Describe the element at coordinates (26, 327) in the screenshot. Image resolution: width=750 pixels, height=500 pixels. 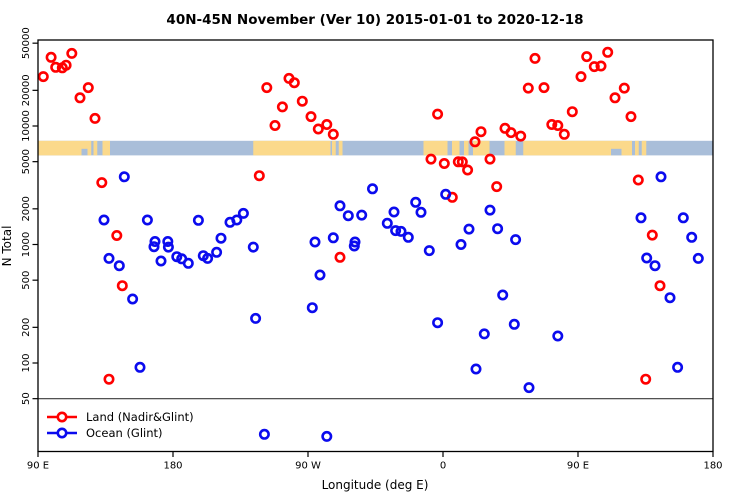
I see `y-tick-label: 200` at that location.